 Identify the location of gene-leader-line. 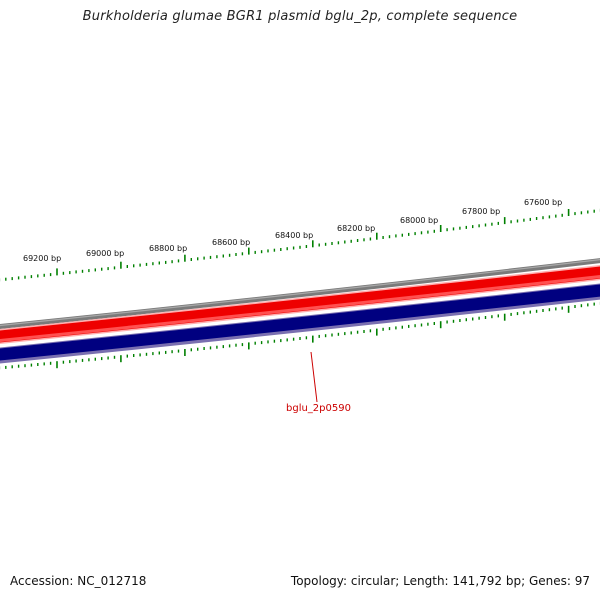
(314, 377).